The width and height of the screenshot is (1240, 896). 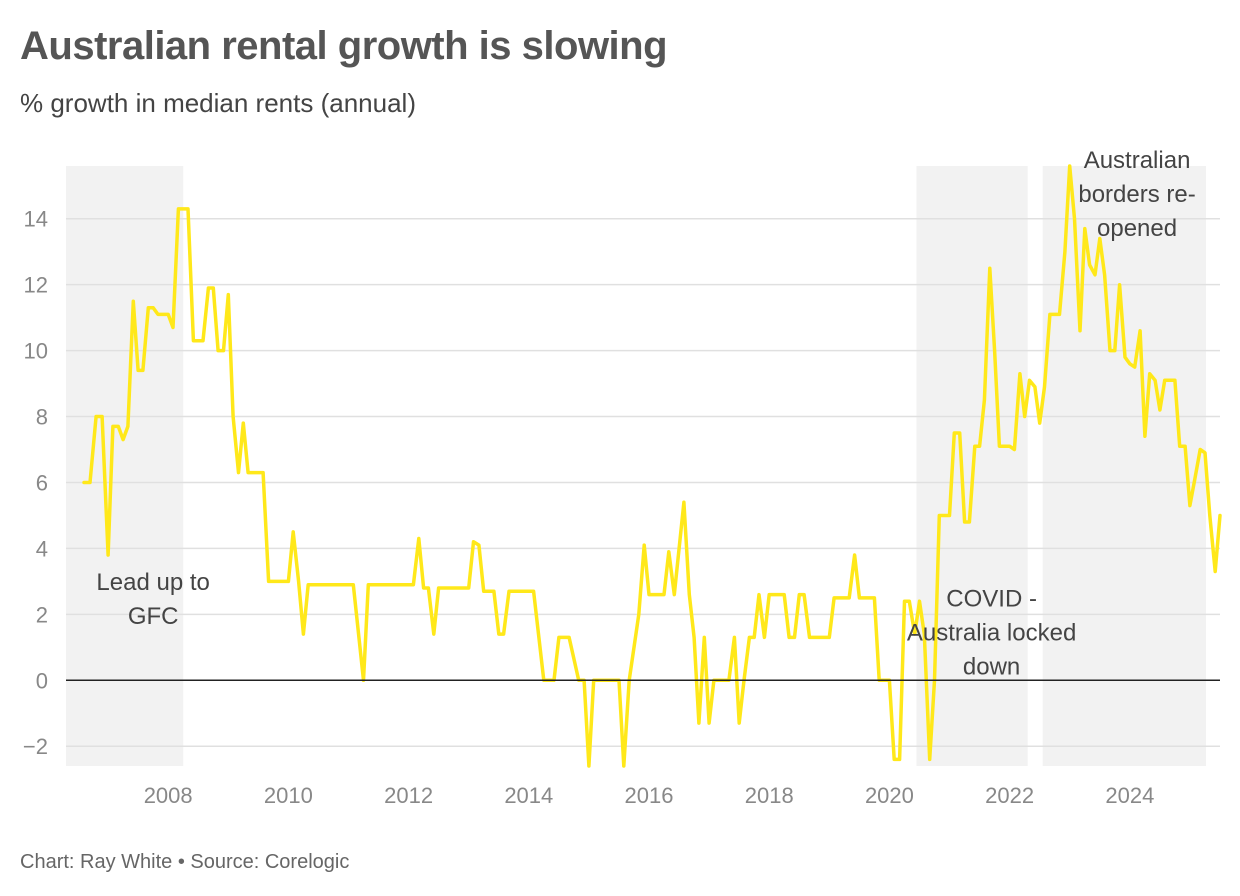 I want to click on y-tick-label: 10, so click(x=36, y=351).